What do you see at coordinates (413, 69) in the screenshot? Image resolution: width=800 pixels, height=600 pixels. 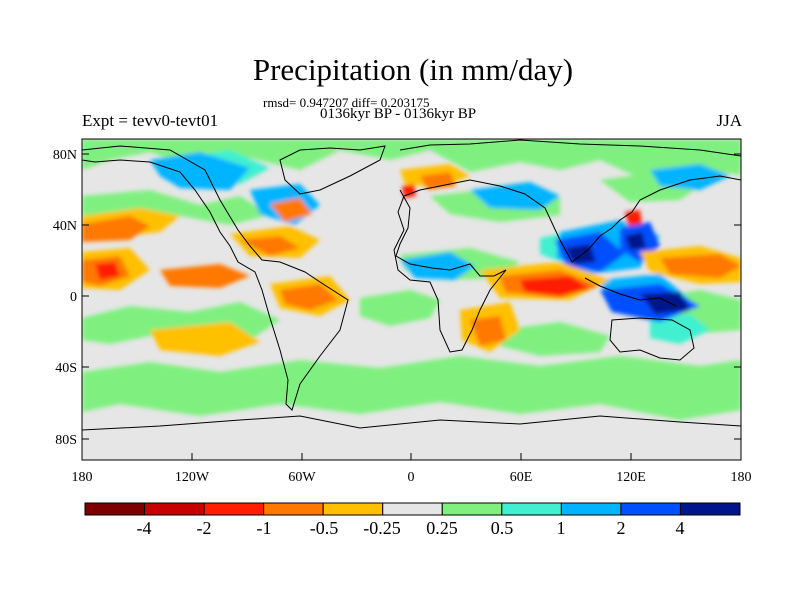 I see `plot-title: Precipitation (in mm/day)` at bounding box center [413, 69].